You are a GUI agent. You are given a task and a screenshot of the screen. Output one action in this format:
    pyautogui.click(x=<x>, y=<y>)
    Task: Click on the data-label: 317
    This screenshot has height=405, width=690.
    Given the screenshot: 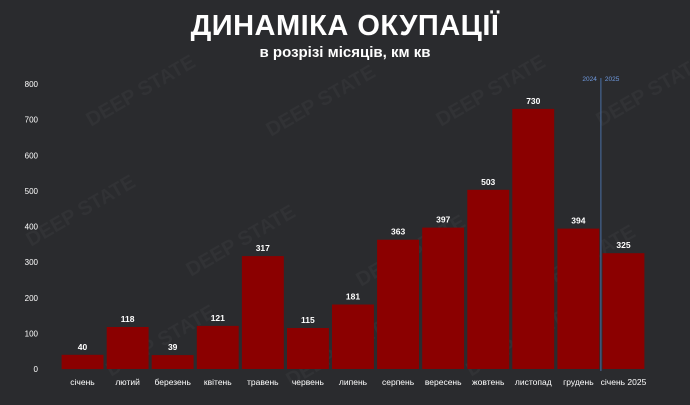 What is the action you would take?
    pyautogui.click(x=263, y=248)
    